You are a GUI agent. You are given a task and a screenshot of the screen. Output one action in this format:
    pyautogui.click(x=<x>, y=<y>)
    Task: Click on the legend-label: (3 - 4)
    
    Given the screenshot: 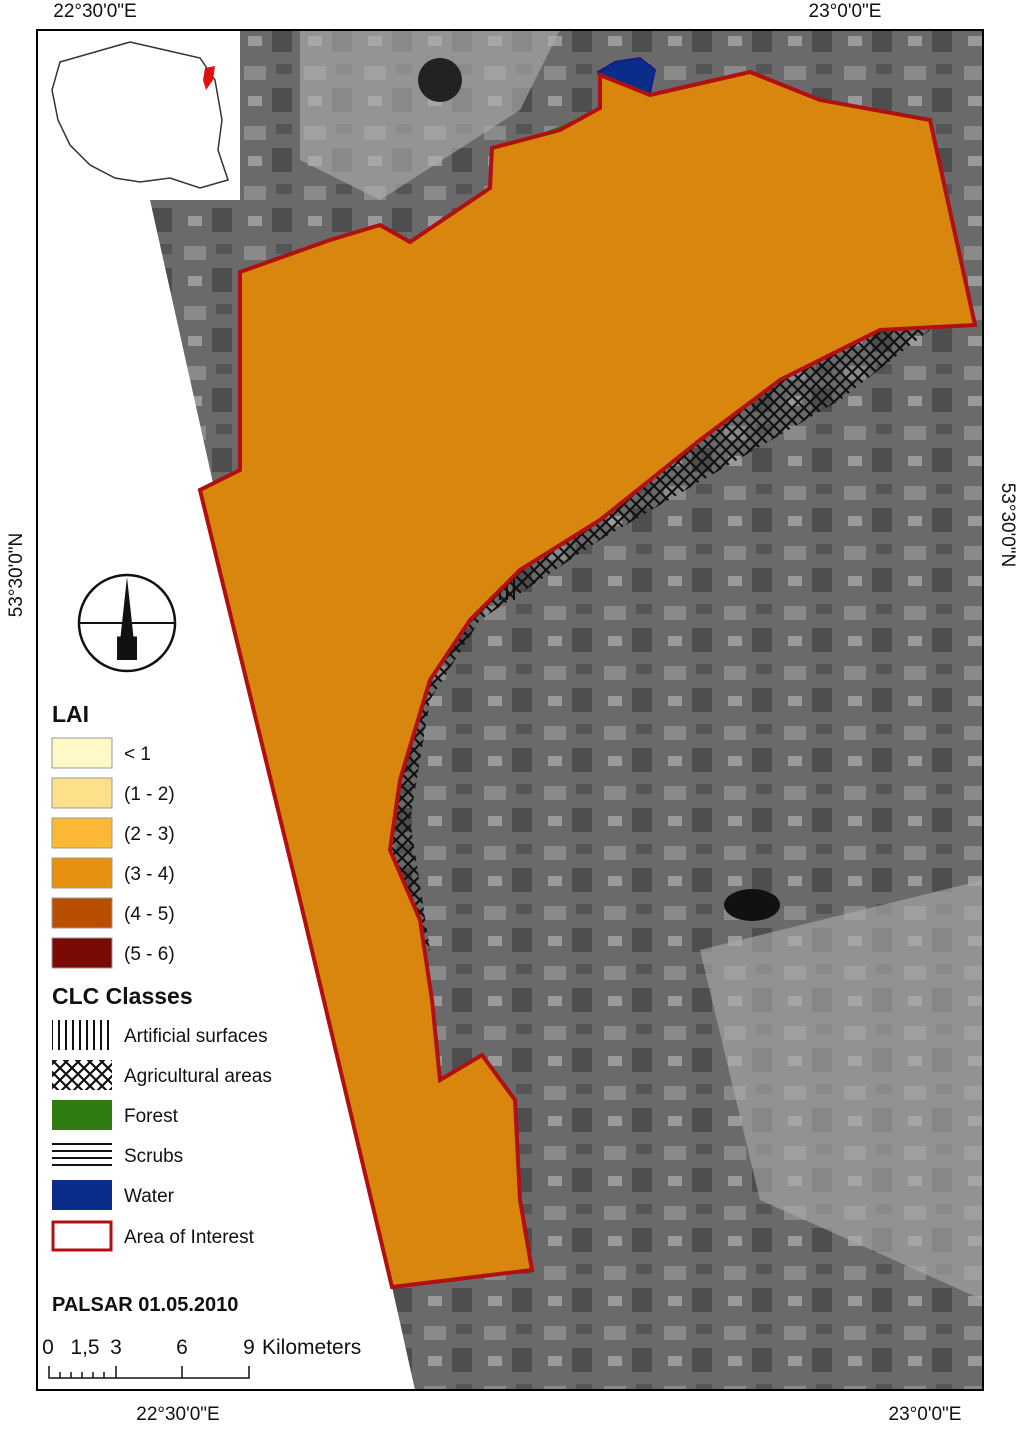 What is the action you would take?
    pyautogui.click(x=149, y=874)
    